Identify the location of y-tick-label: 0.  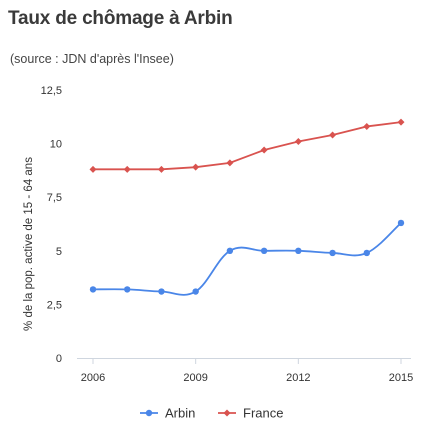
(59, 359).